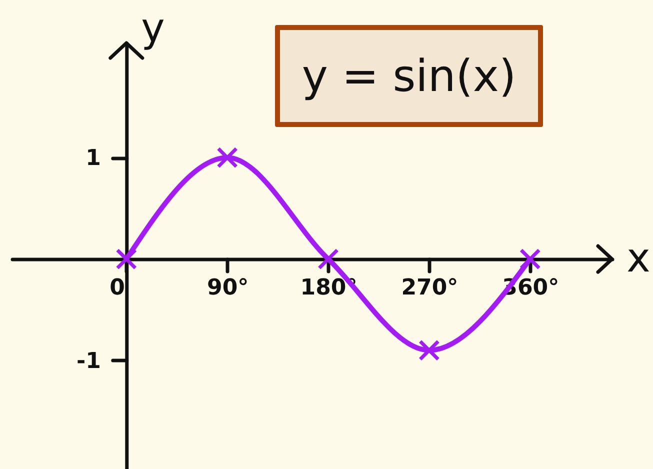 This screenshot has width=653, height=469. Describe the element at coordinates (88, 361) in the screenshot. I see `y-tick-label: -1` at that location.